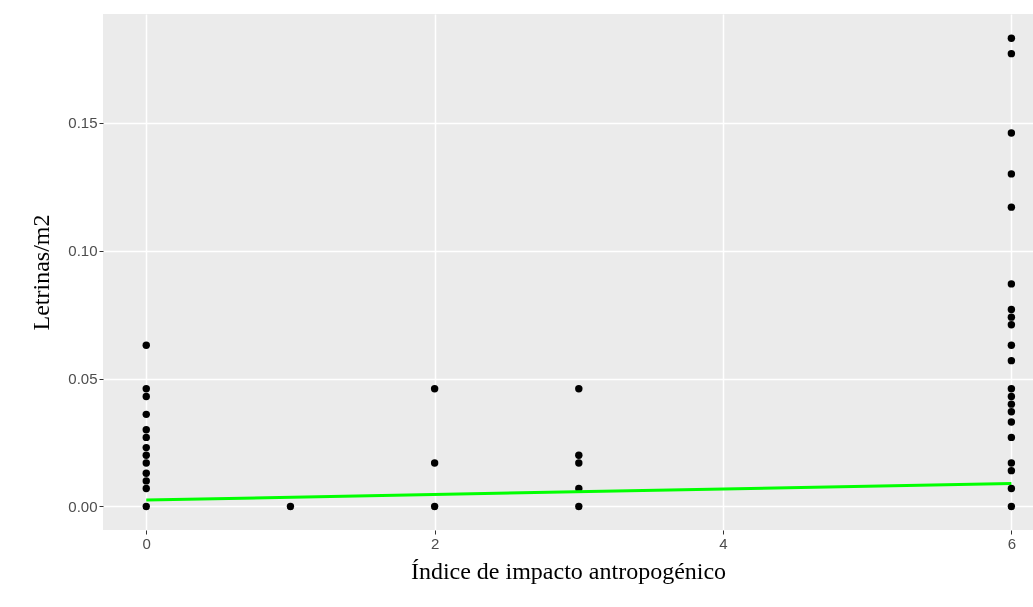 This screenshot has height=607, width=1033. What do you see at coordinates (568, 570) in the screenshot?
I see `x-axis-title: Índice de impacto antropogénico` at bounding box center [568, 570].